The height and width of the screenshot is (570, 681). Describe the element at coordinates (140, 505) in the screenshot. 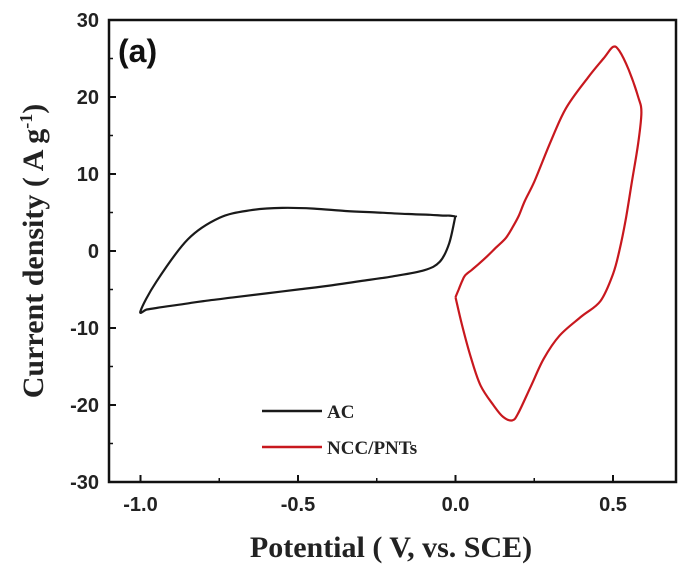

I see `x-tick-label: -1.0` at that location.